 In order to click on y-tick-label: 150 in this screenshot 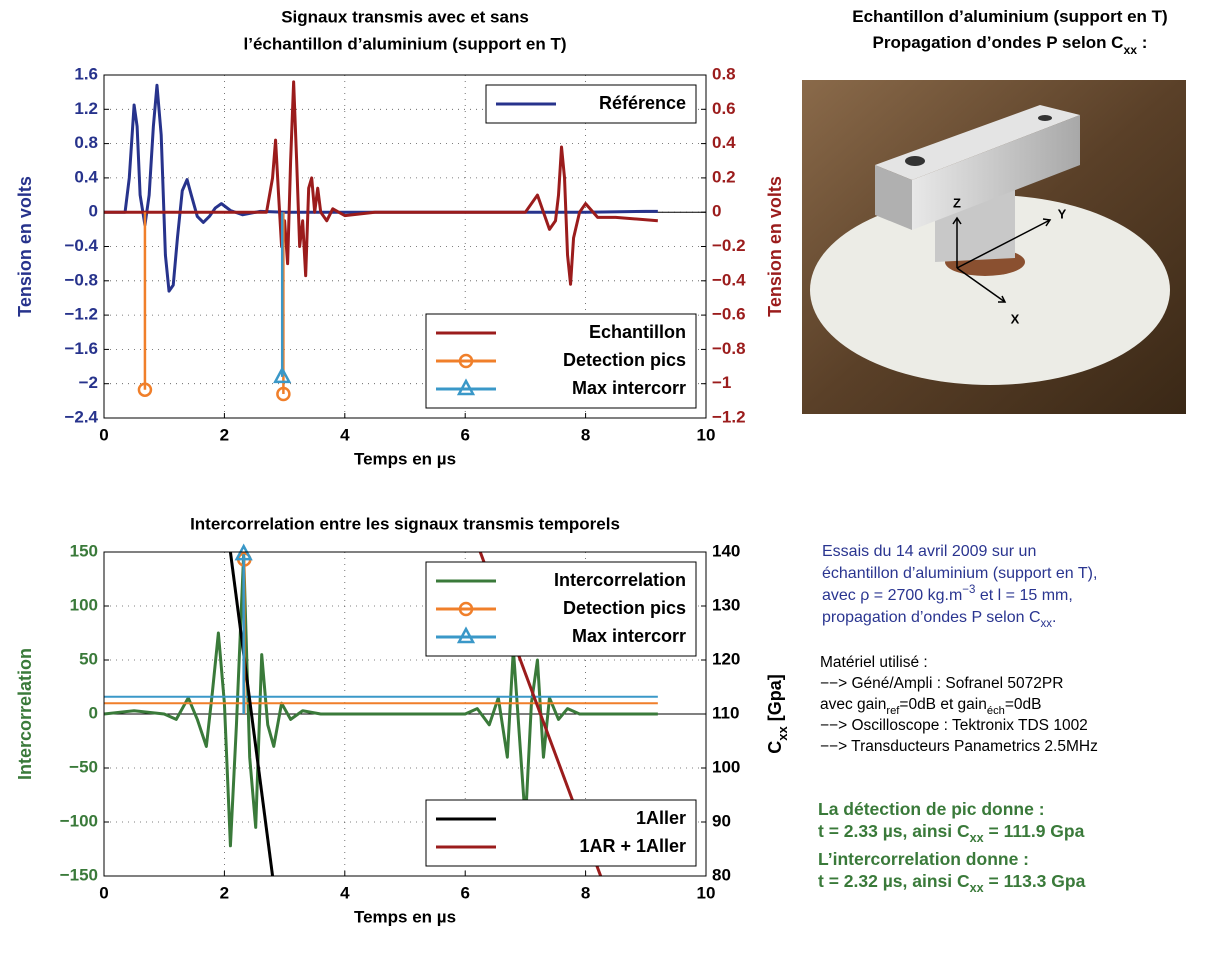, I will do `click(84, 550)`.